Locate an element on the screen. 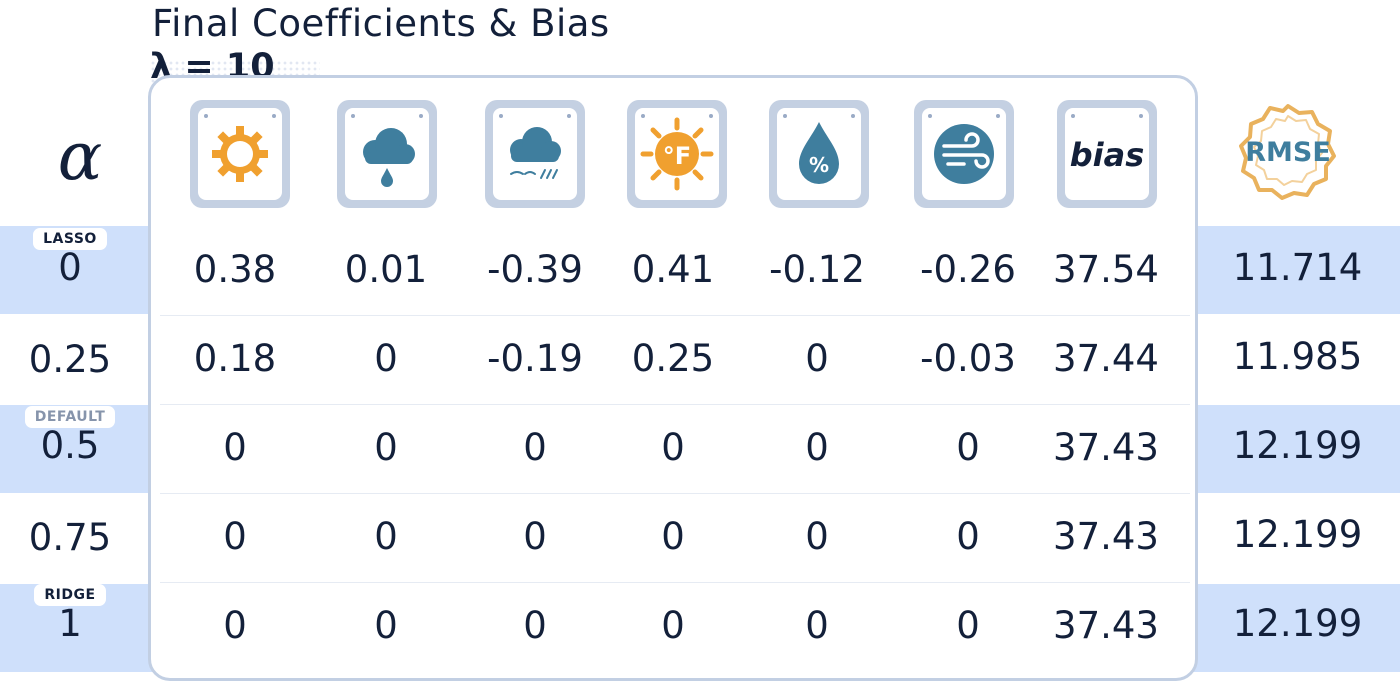 The width and height of the screenshot is (1400, 686). coefficient-cell: -0.26 is located at coordinates (968, 269).